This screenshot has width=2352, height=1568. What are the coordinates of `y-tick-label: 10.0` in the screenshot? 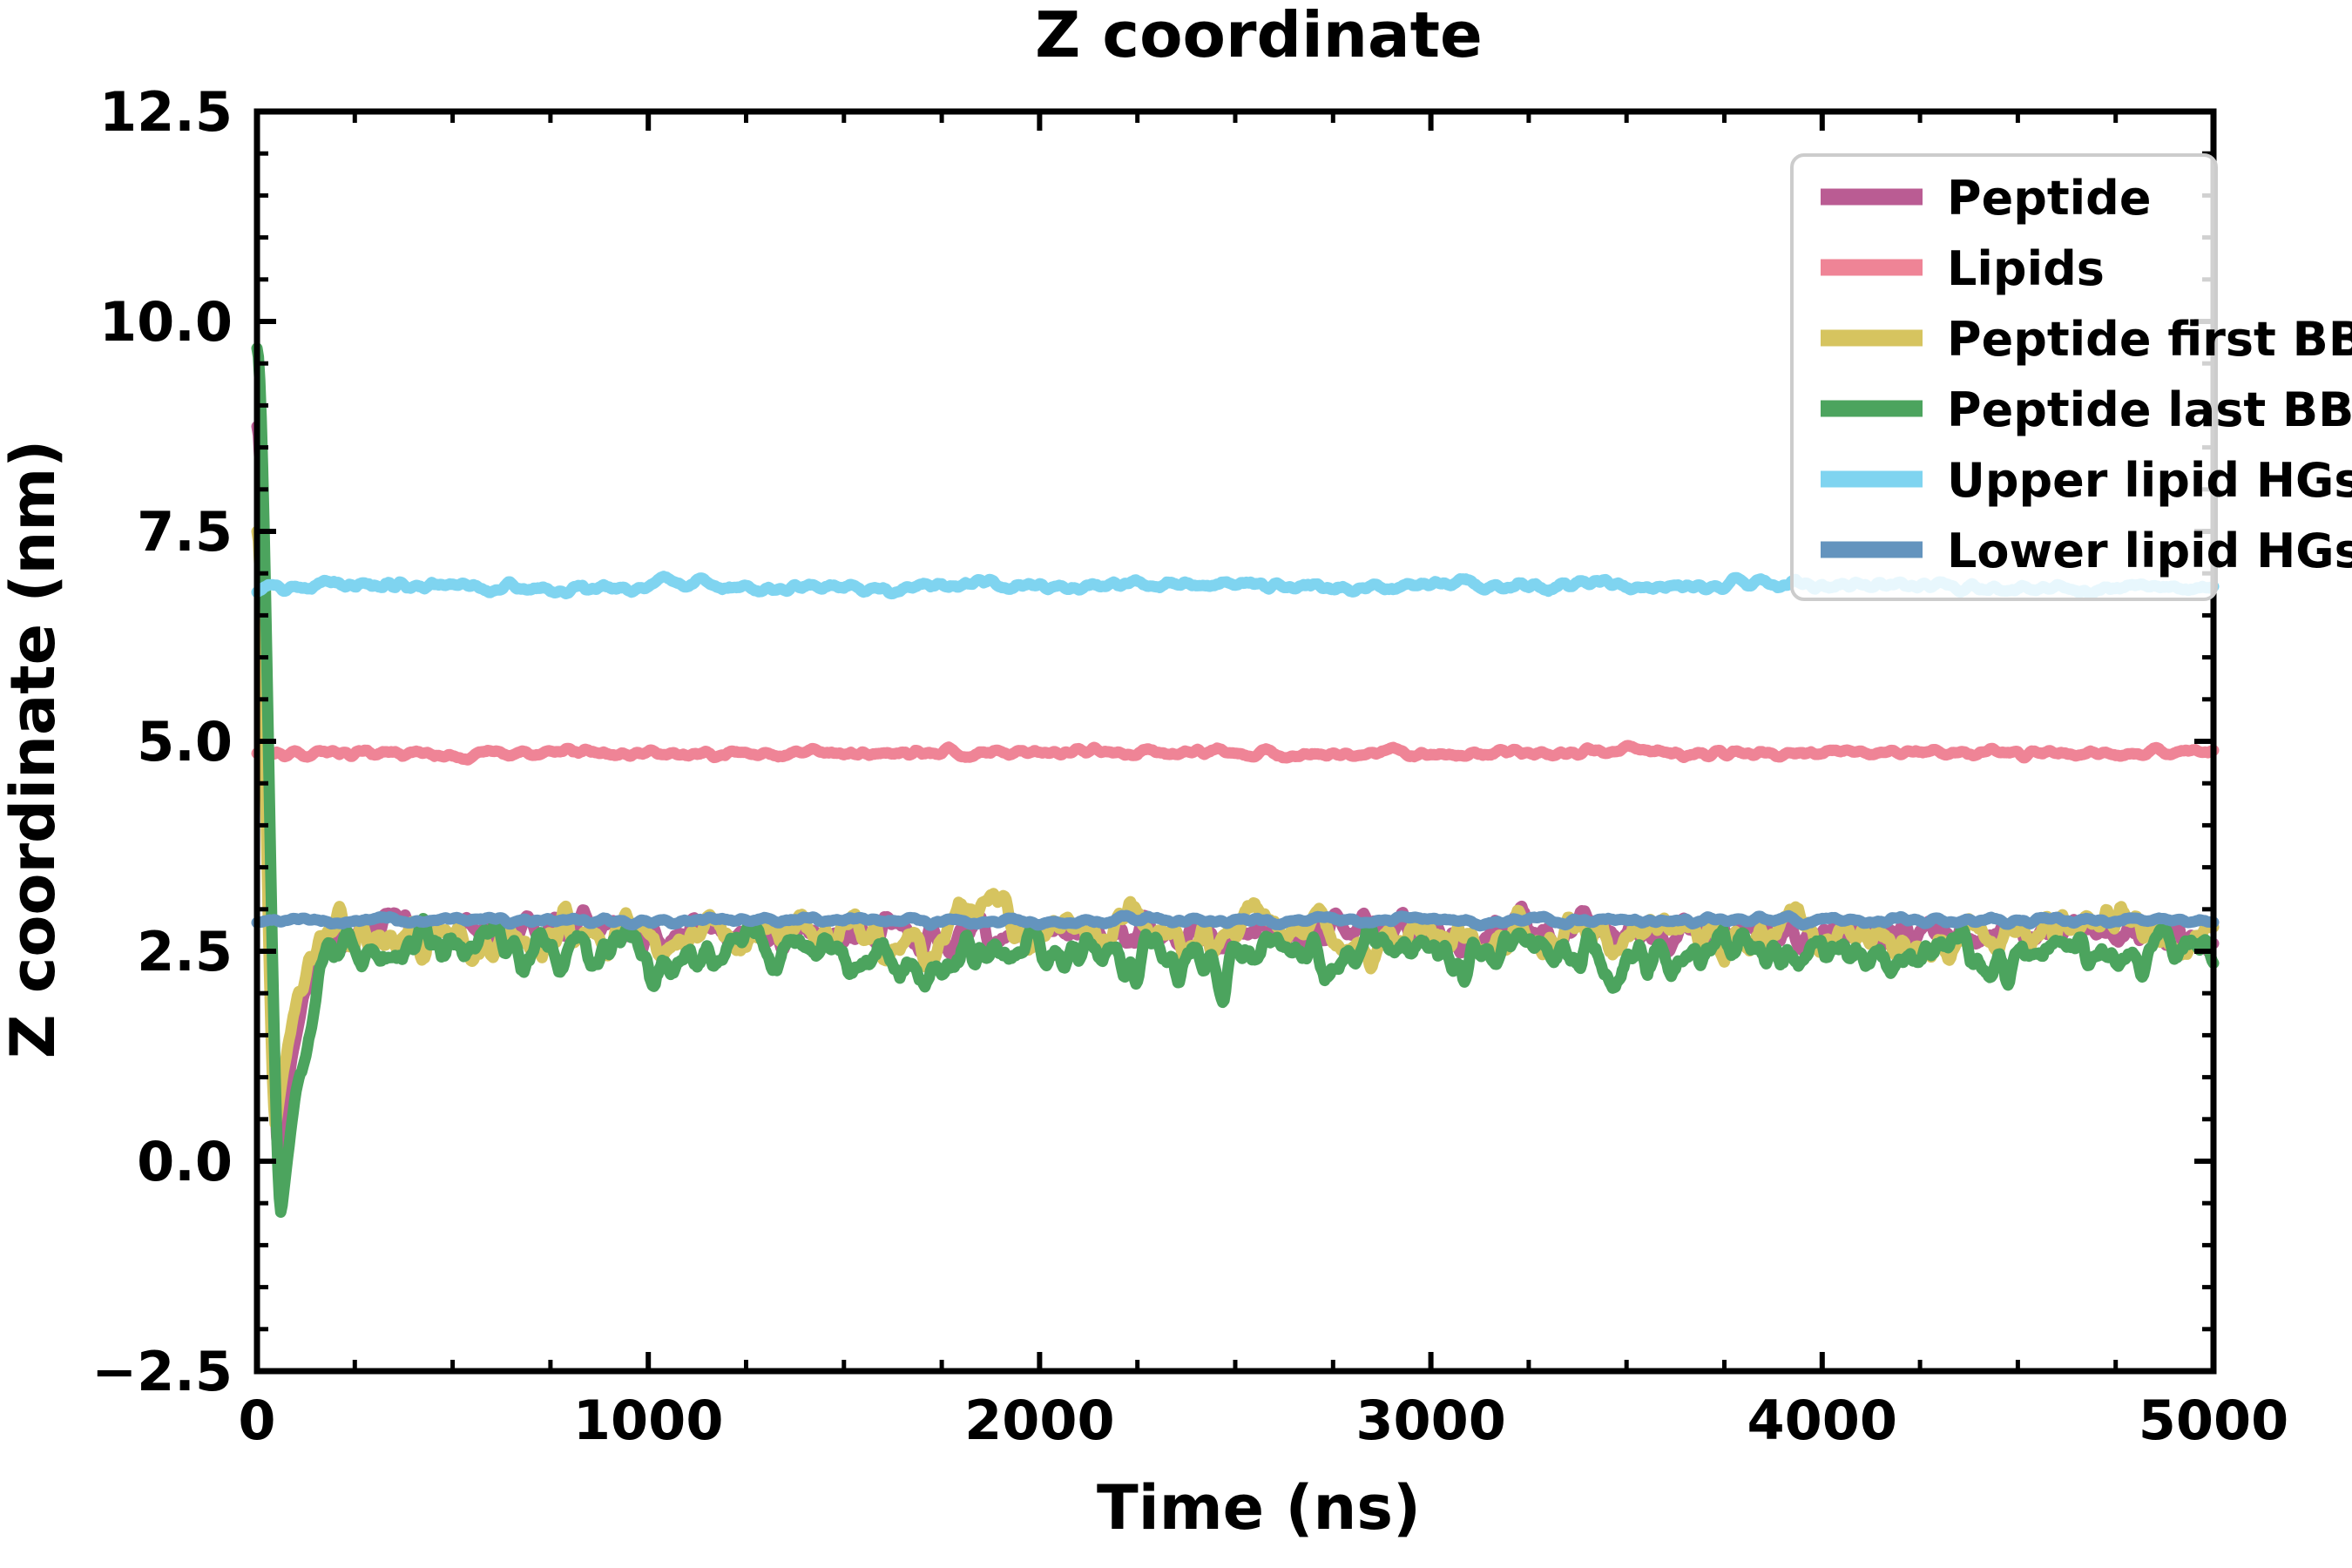 It's located at (166, 322).